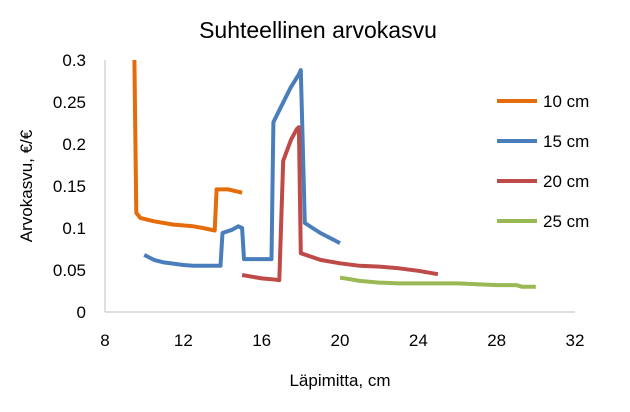 The height and width of the screenshot is (412, 630). Describe the element at coordinates (566, 141) in the screenshot. I see `legend-label: 15 cm` at that location.